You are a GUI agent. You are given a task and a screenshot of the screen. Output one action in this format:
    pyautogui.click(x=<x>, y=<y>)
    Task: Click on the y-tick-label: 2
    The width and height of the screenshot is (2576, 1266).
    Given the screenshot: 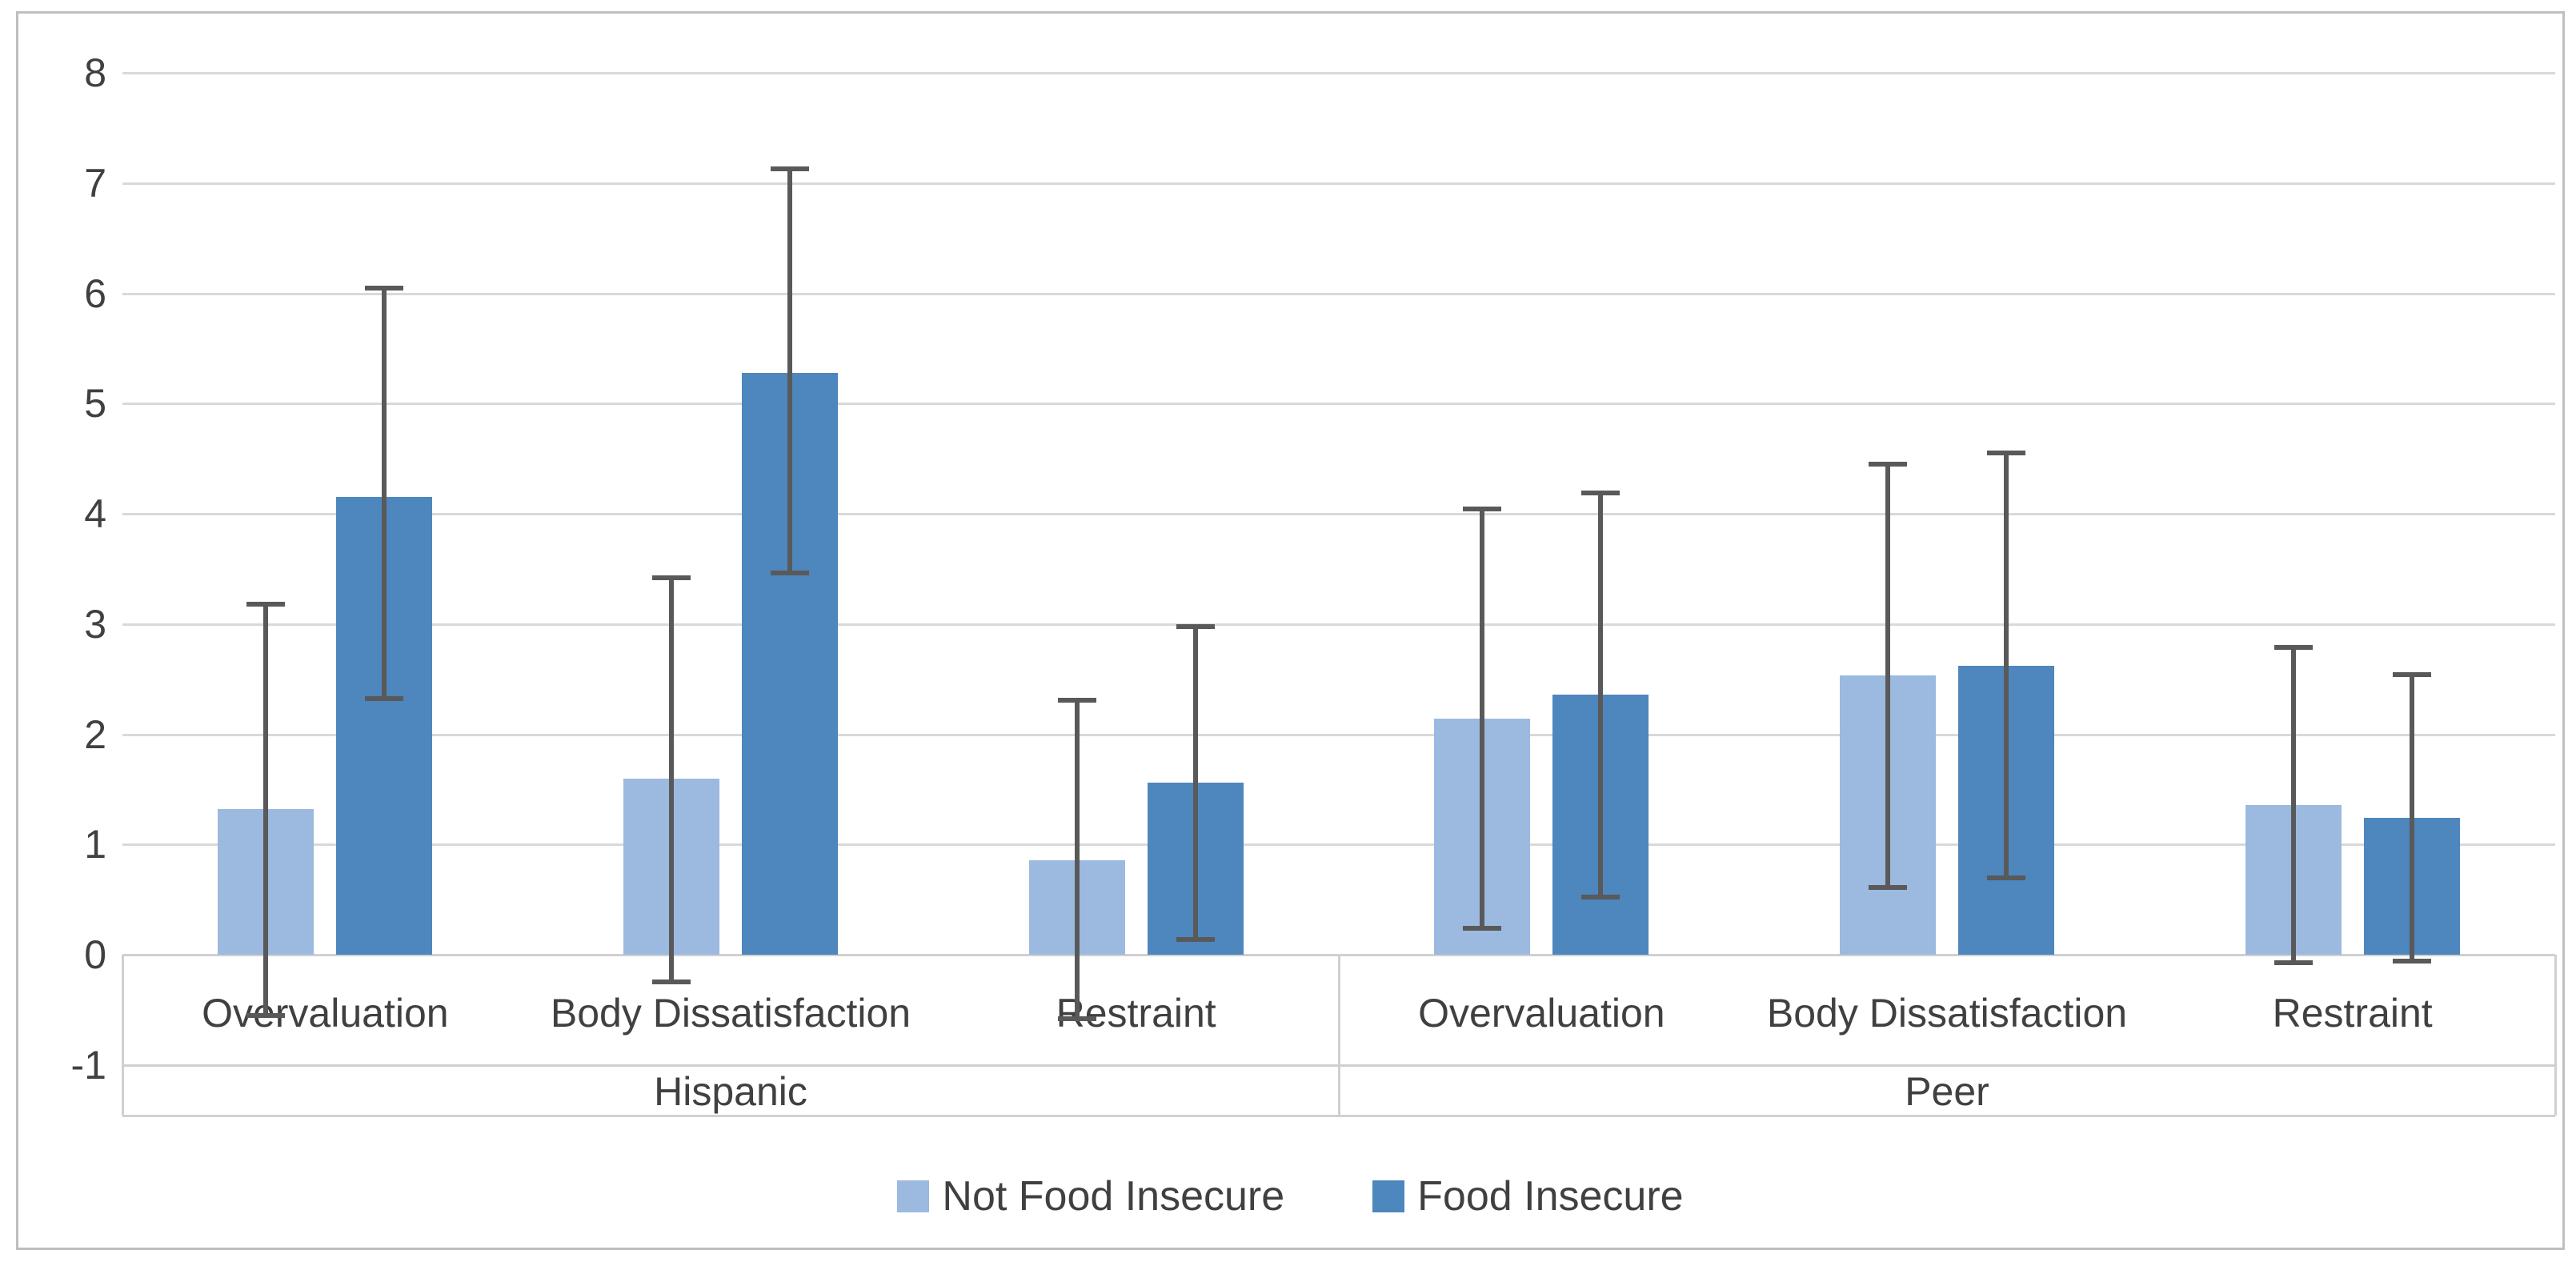 What is the action you would take?
    pyautogui.click(x=95, y=734)
    